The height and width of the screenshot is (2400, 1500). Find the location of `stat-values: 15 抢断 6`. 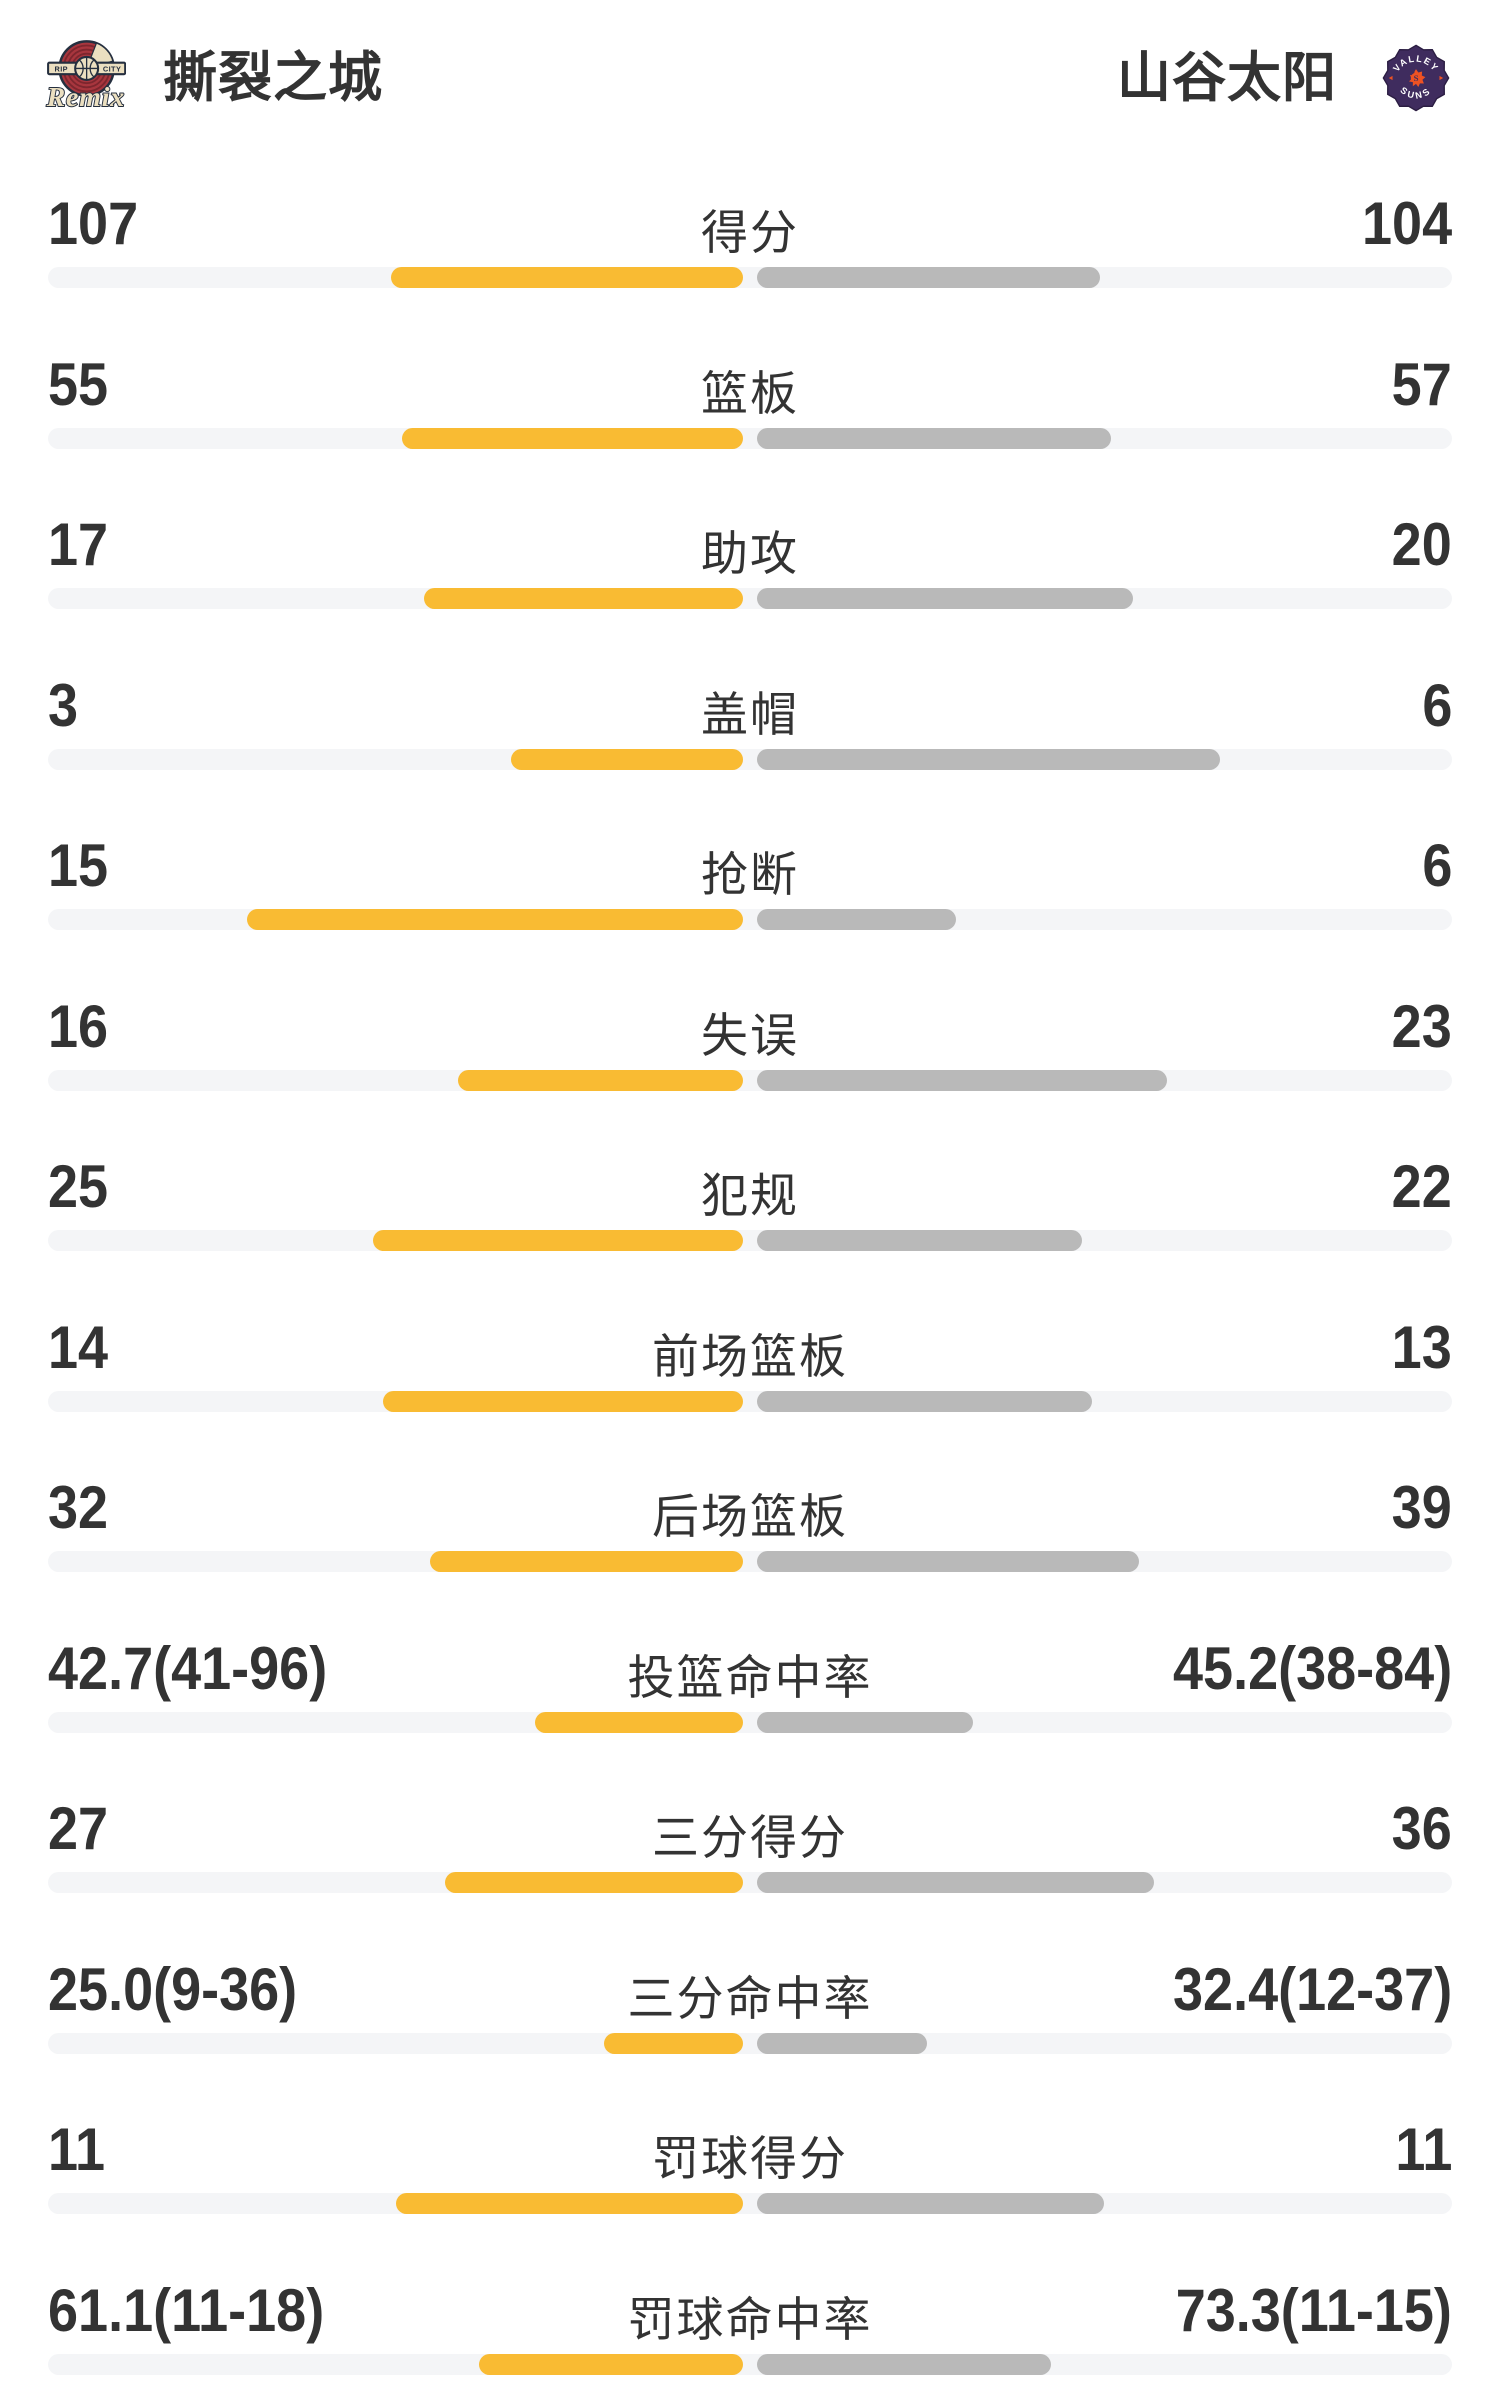

stat-values: 15 抢断 6 is located at coordinates (750, 868).